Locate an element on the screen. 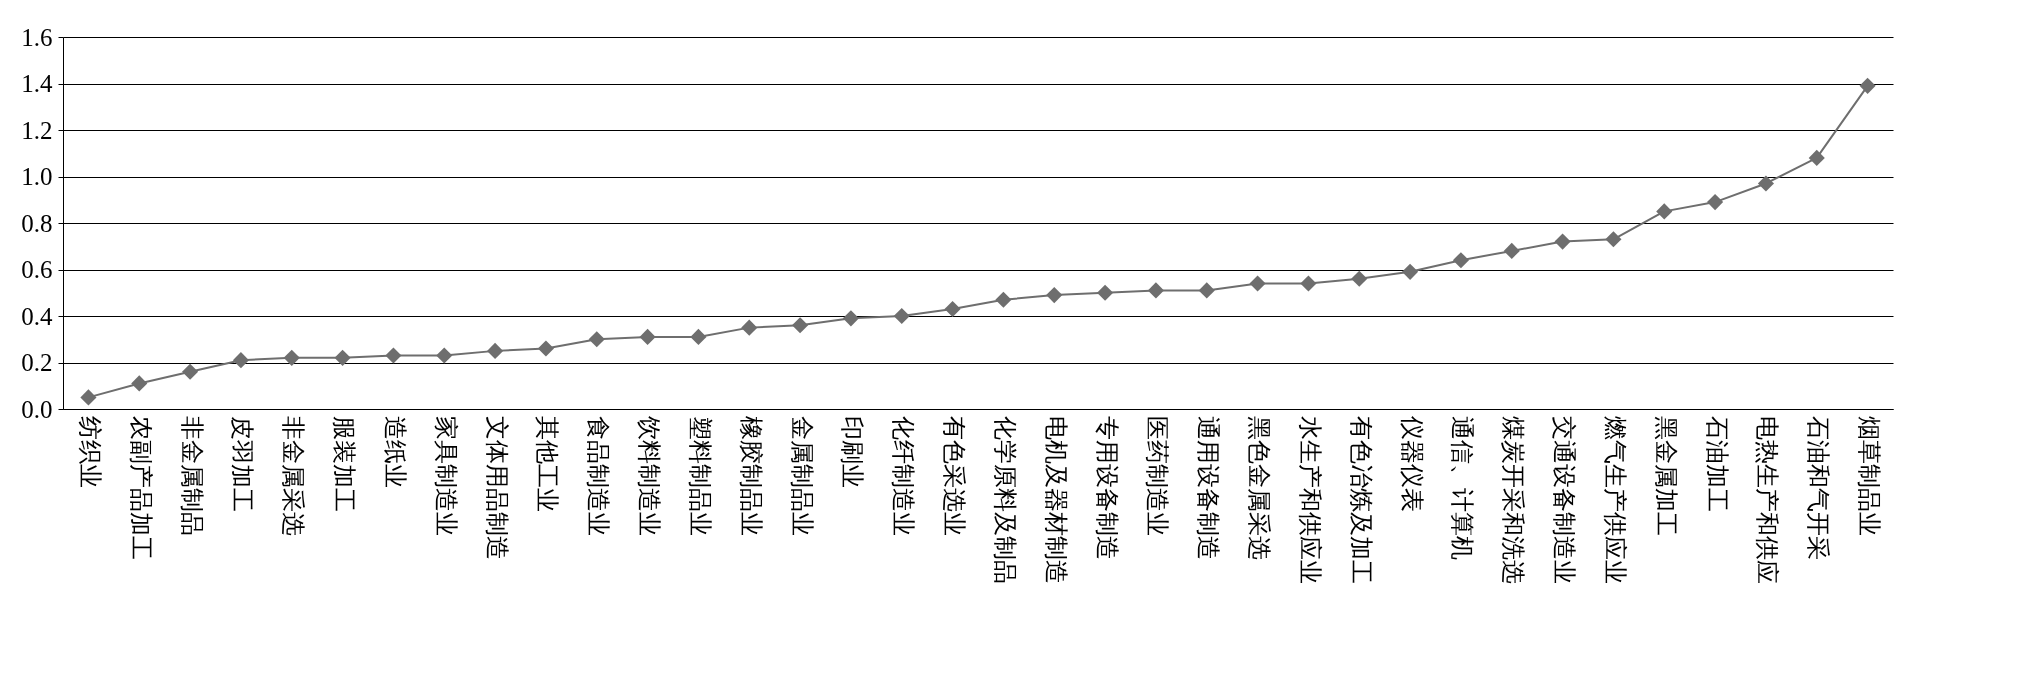 This screenshot has height=700, width=2022. x-tick-label: 造纸业 is located at coordinates (394, 451).